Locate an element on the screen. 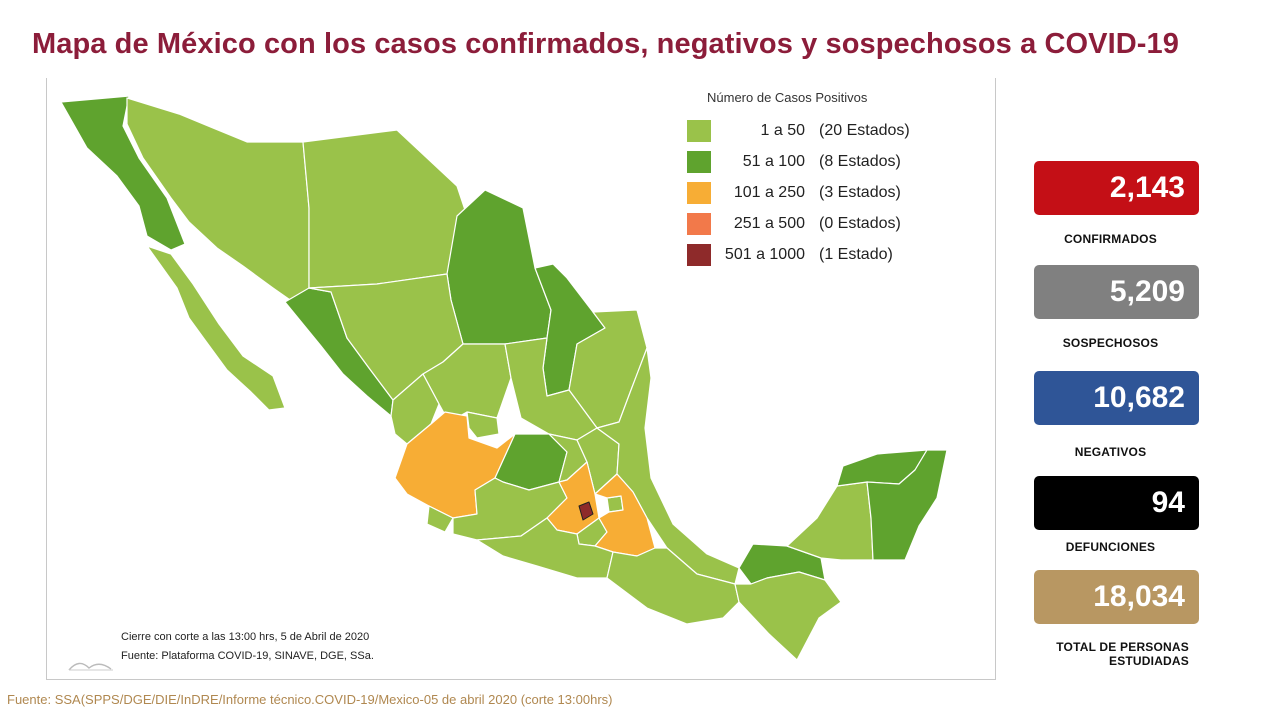  state-quintana-roo is located at coordinates (907, 505).